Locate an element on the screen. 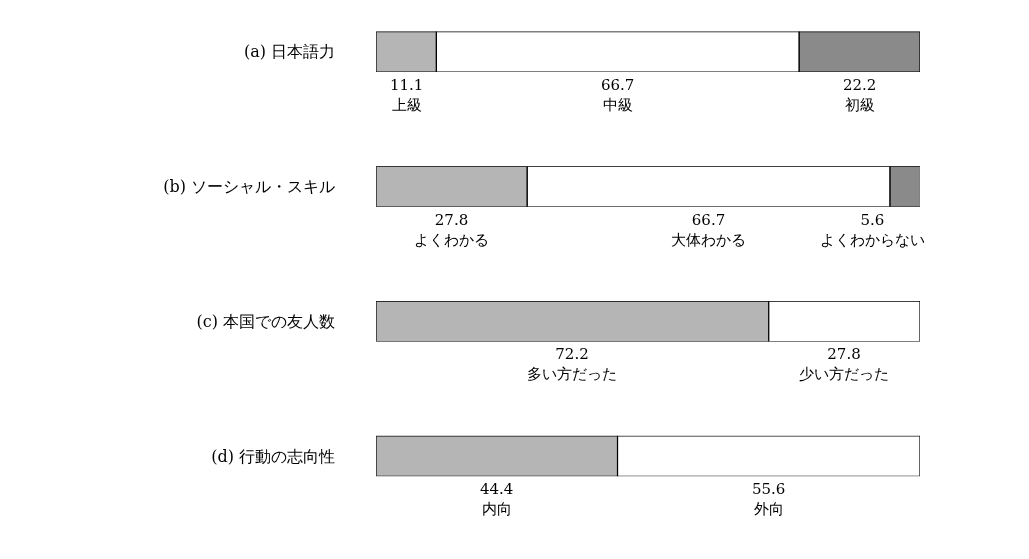 This screenshot has height=559, width=1029. series-label: 多い方だった is located at coordinates (572, 373).